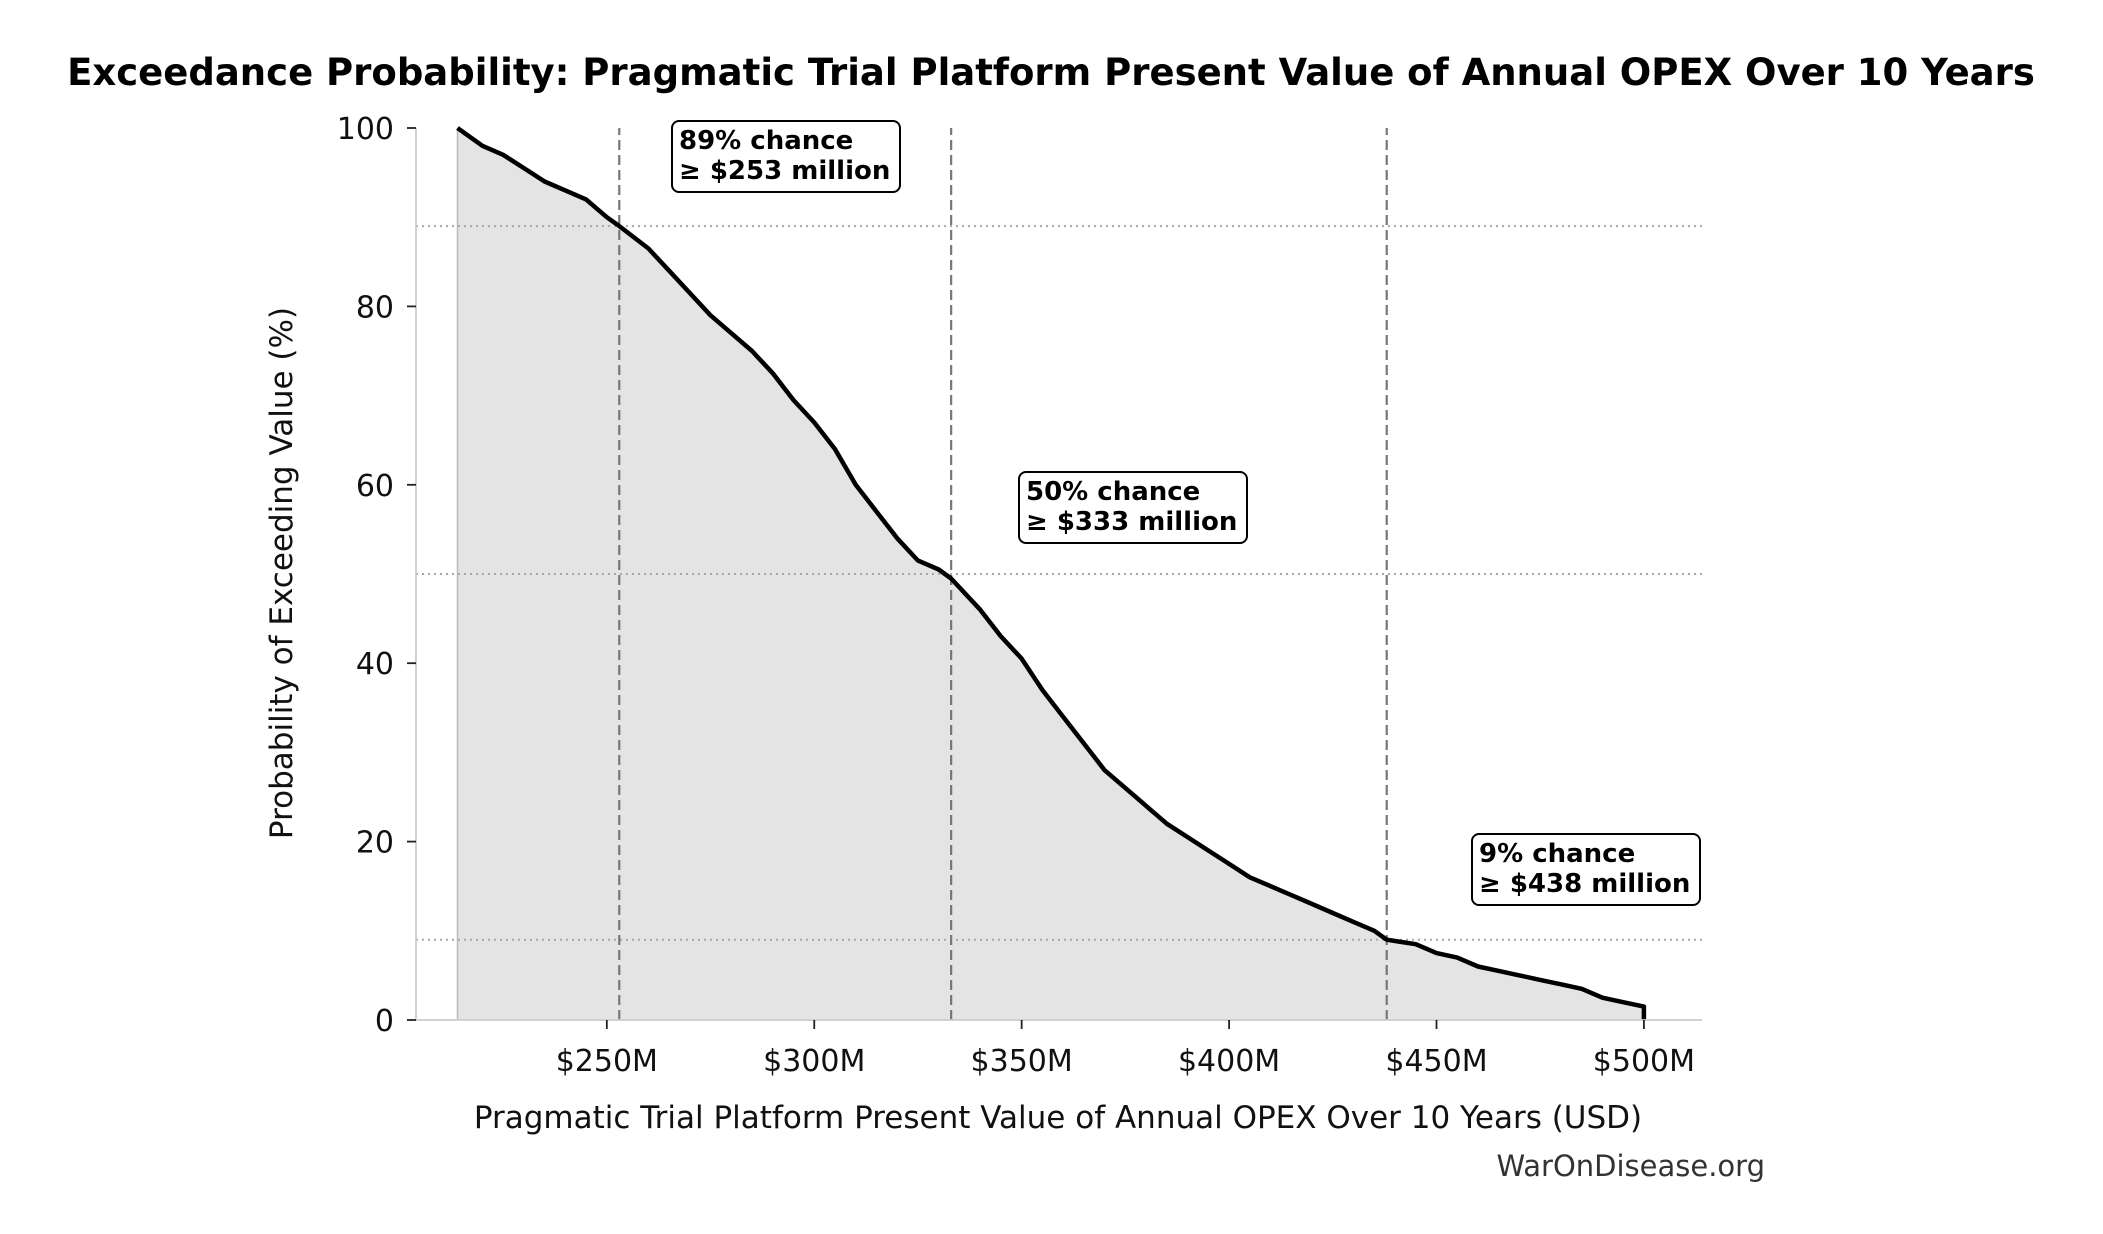  What do you see at coordinates (784, 171) in the screenshot?
I see `annotation-line2-0: ≥ $253 million` at bounding box center [784, 171].